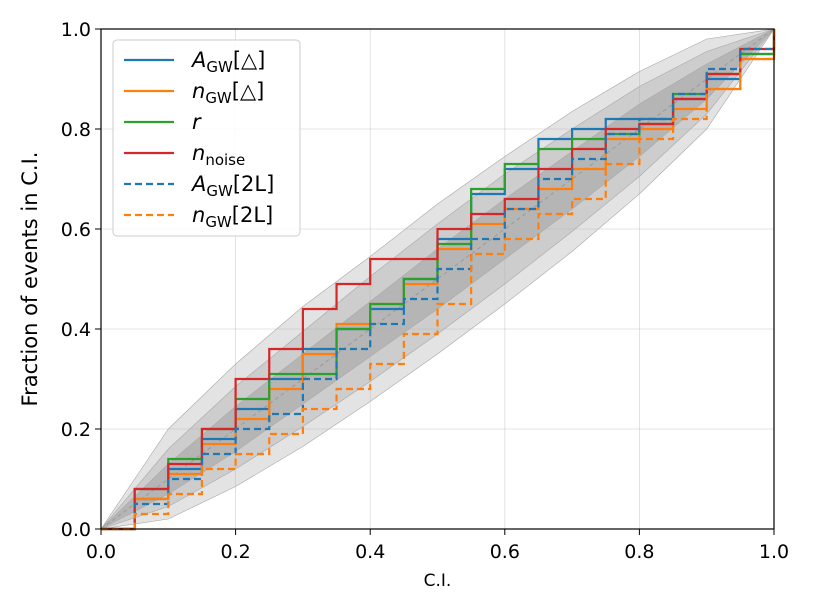  What do you see at coordinates (232, 217) in the screenshot?
I see `legend-label-5: nGW[2L]` at bounding box center [232, 217].